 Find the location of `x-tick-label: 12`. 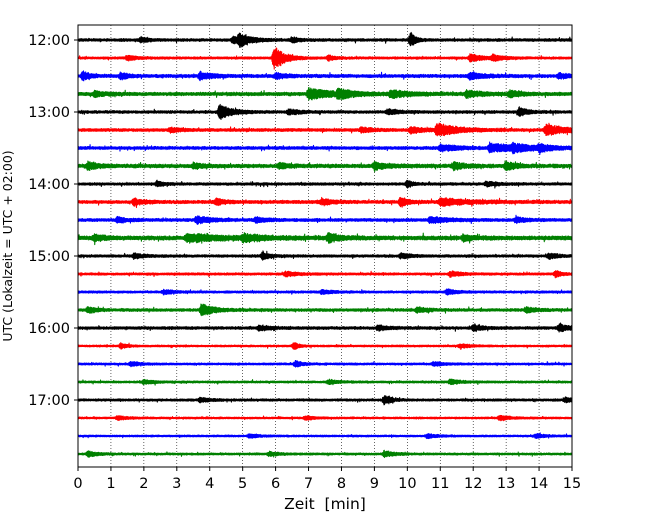

x-tick-label: 12 is located at coordinates (473, 484).